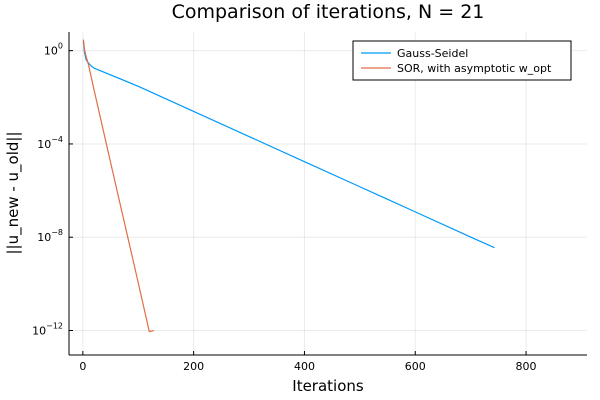 The image size is (600, 400). Describe the element at coordinates (474, 68) in the screenshot. I see `legend-label-sor: SOR, with asymptotic w_opt` at that location.